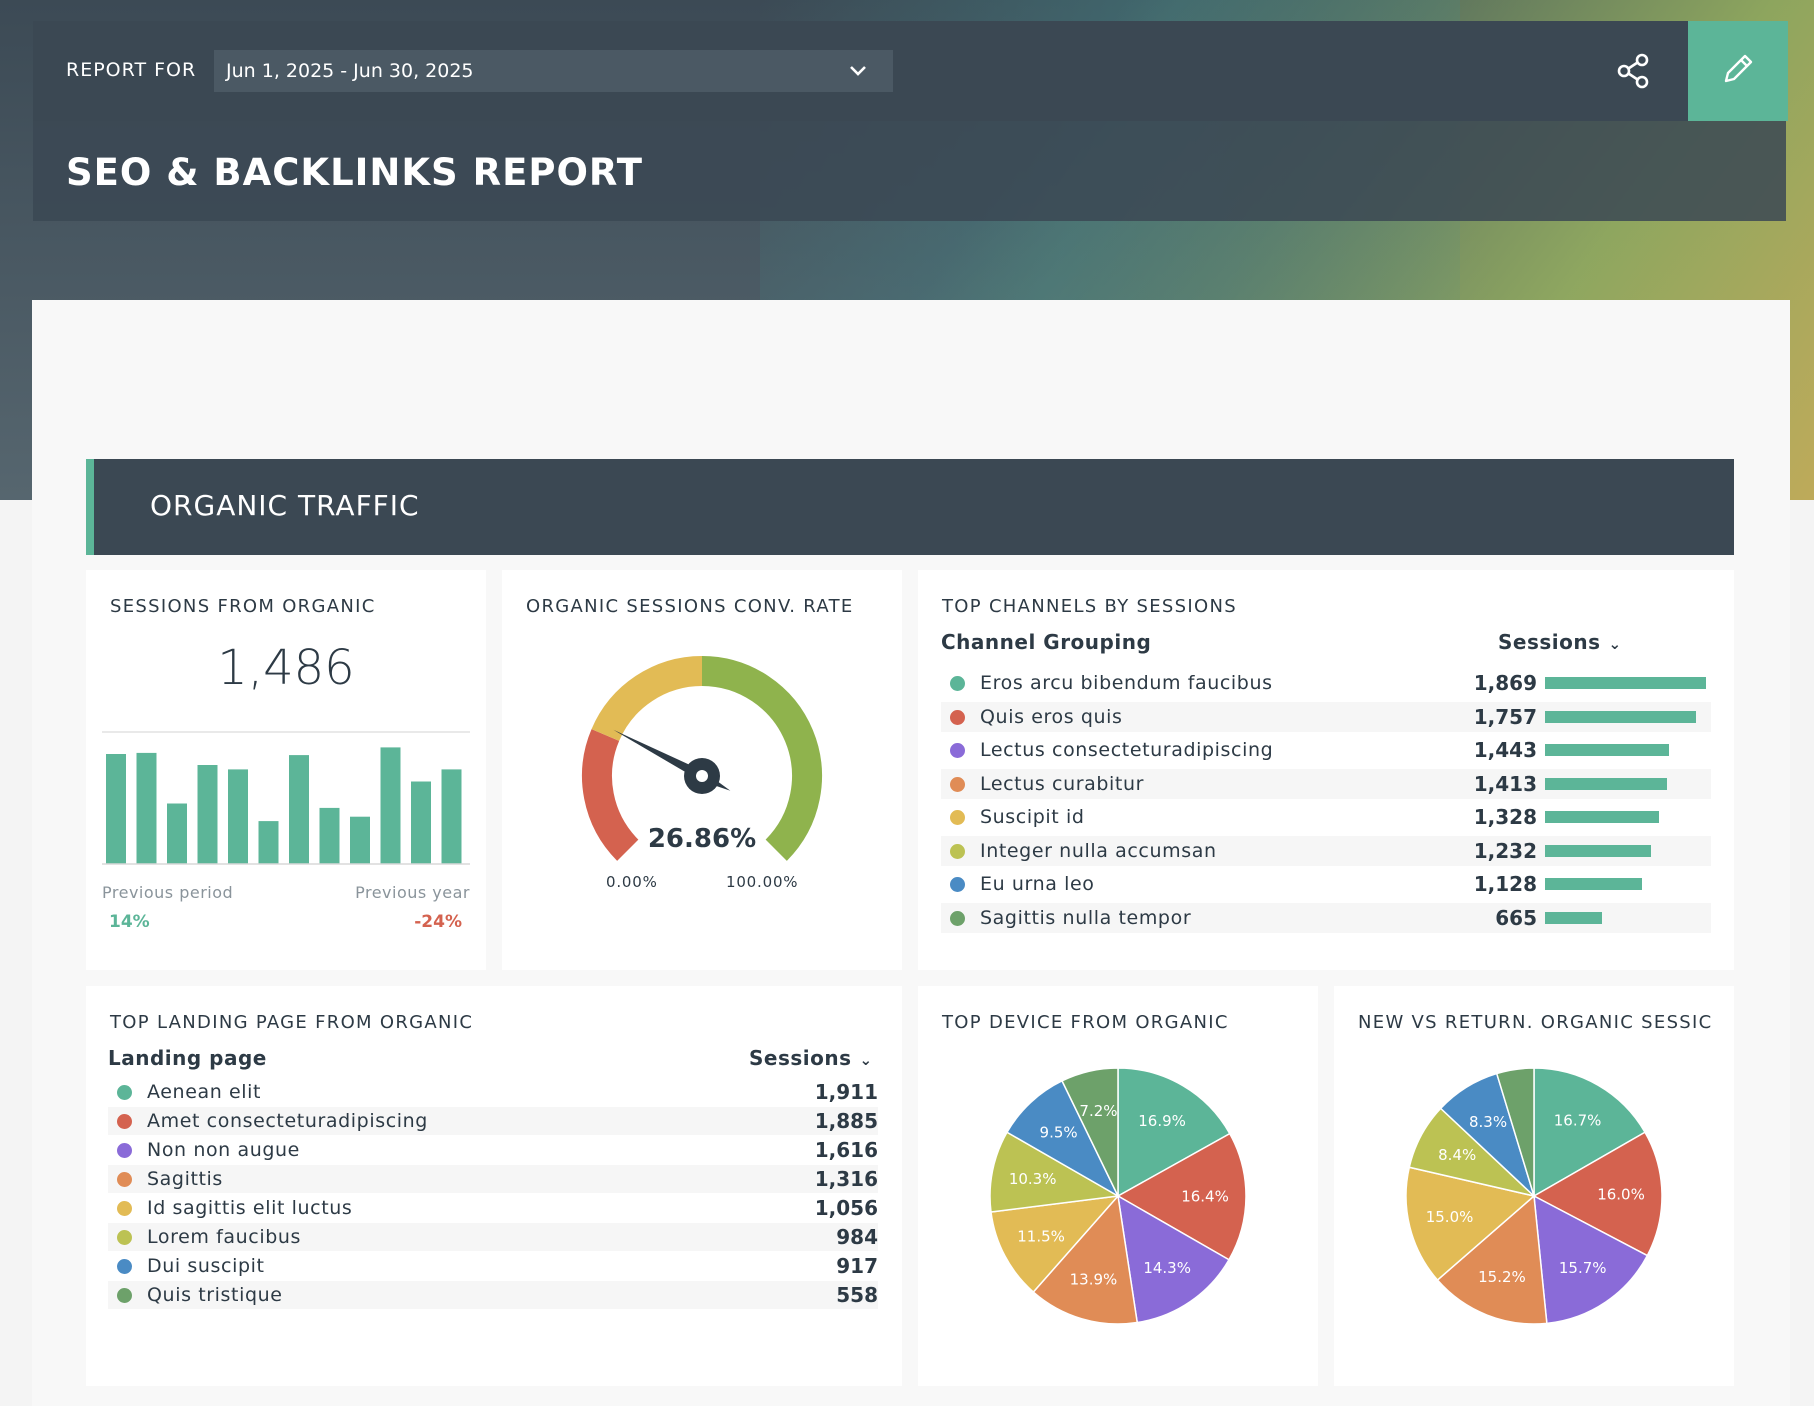 The width and height of the screenshot is (1814, 1406). I want to click on slice-label: 15.0%, so click(1450, 1217).